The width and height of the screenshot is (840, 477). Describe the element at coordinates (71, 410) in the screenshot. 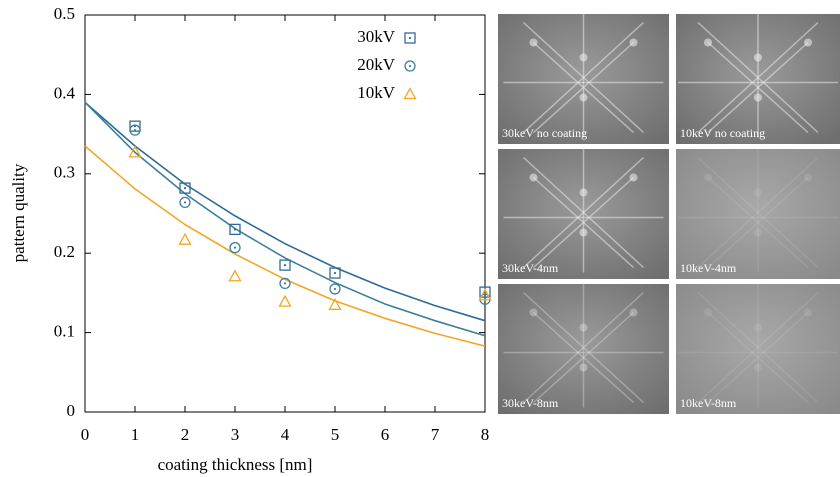

I see `y-tick-label: 0` at that location.